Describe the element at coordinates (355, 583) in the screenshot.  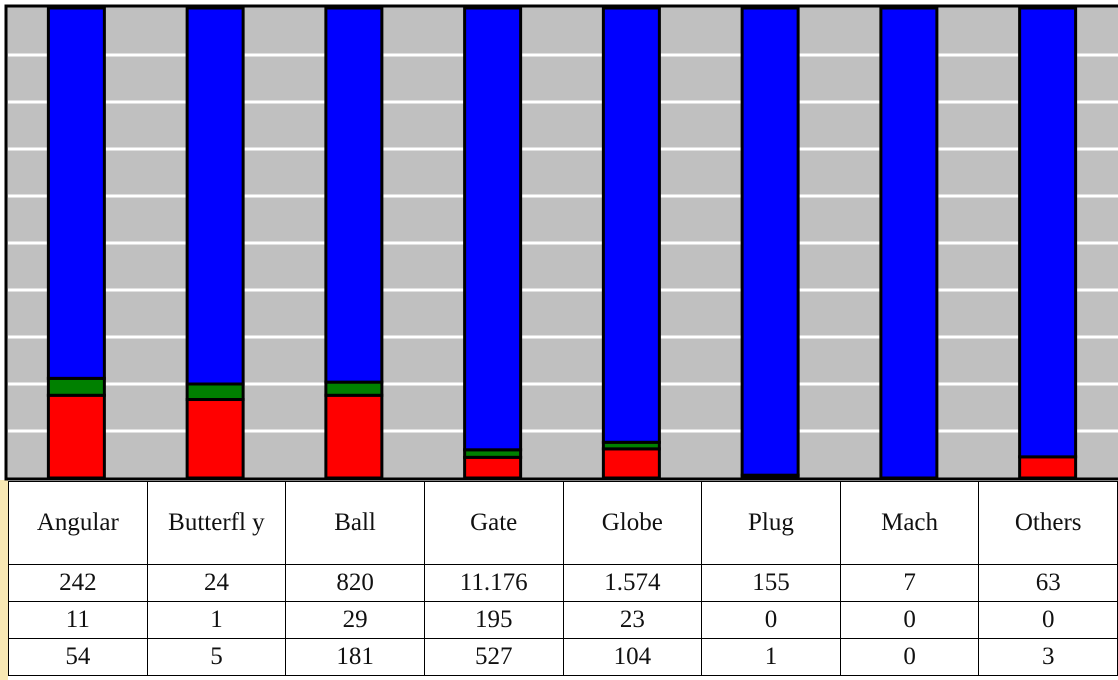
I see `table-cell: 820` at that location.